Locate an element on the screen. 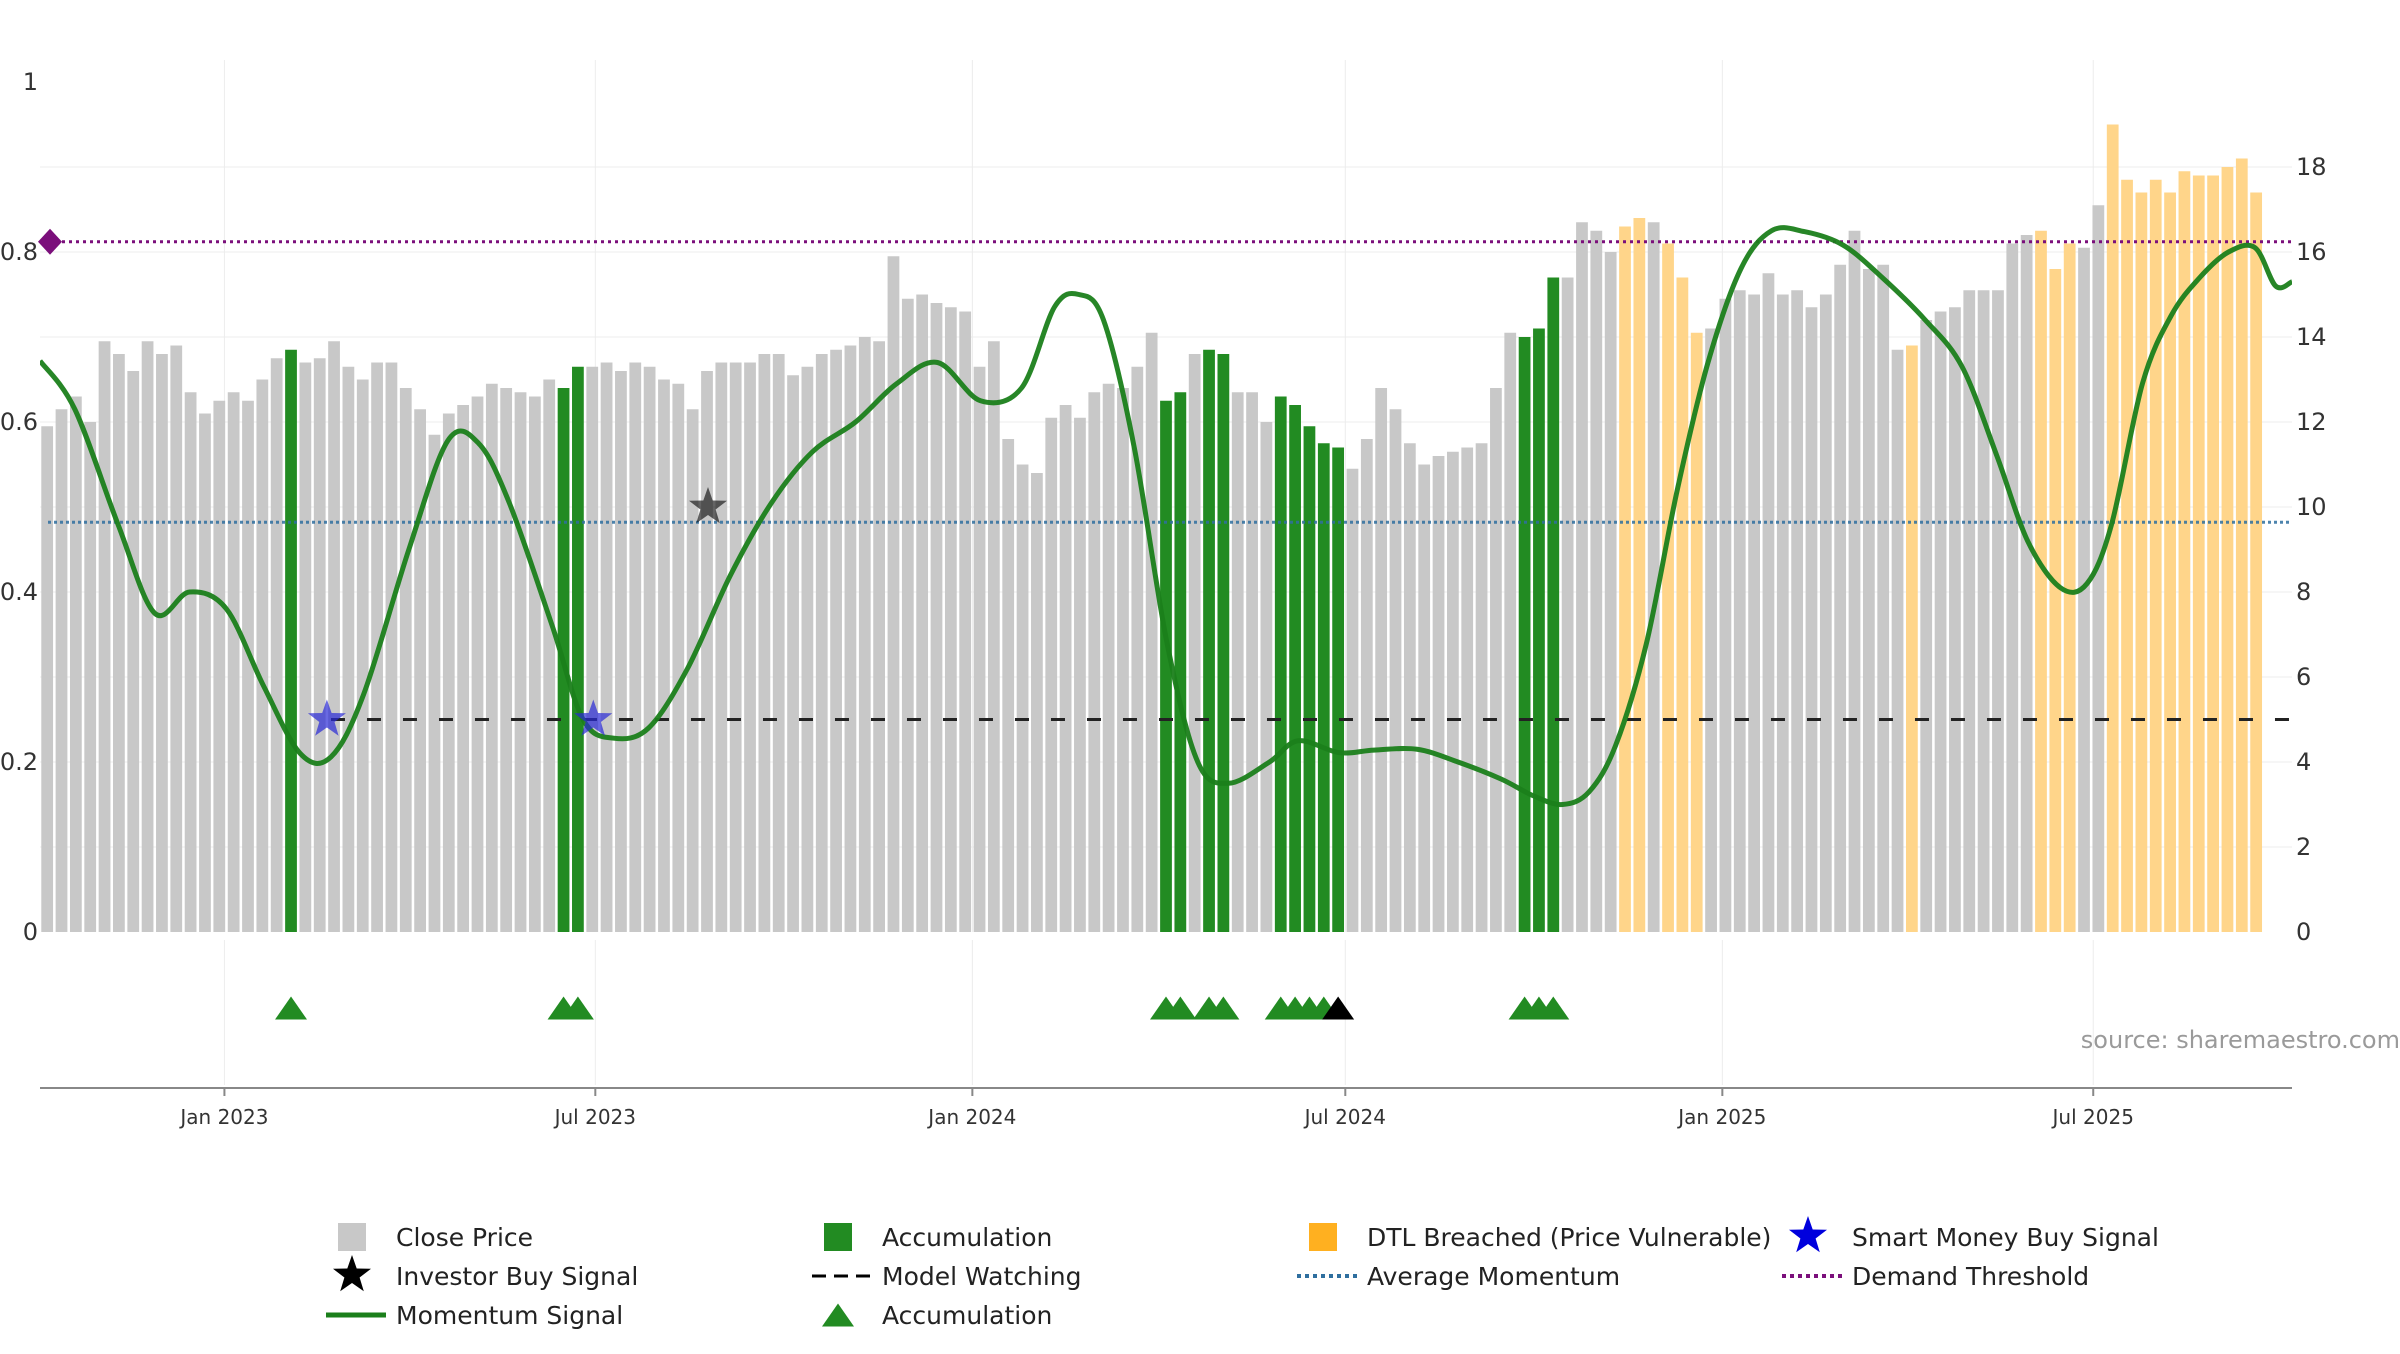 This screenshot has width=2400, height=1354. legend-label-dtl: DTL Breached (Price Vulnerable) is located at coordinates (1569, 1237).